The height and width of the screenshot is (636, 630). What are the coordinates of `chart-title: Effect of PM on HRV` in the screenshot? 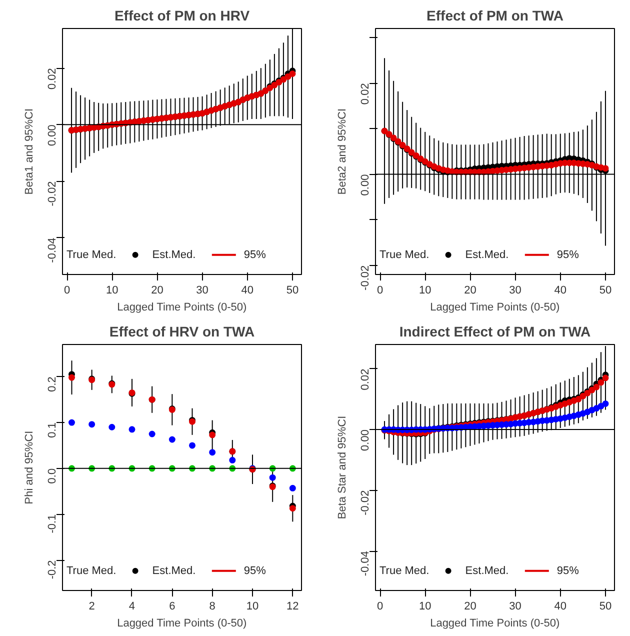 It's located at (182, 16).